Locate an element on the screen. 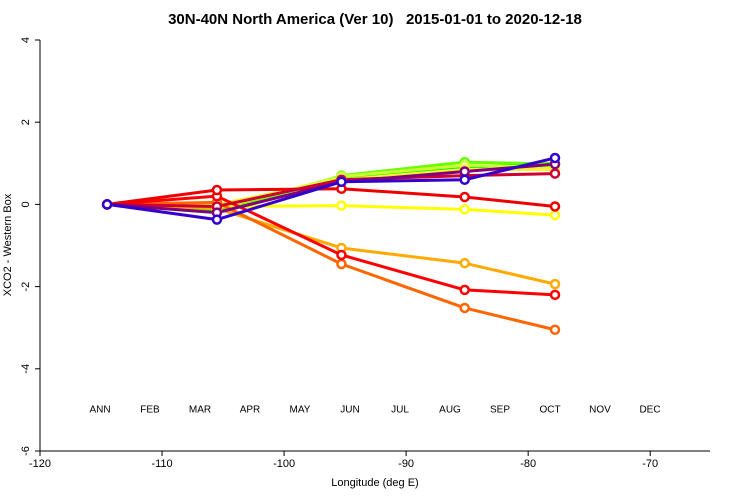  legend-label: JUN is located at coordinates (349, 410).